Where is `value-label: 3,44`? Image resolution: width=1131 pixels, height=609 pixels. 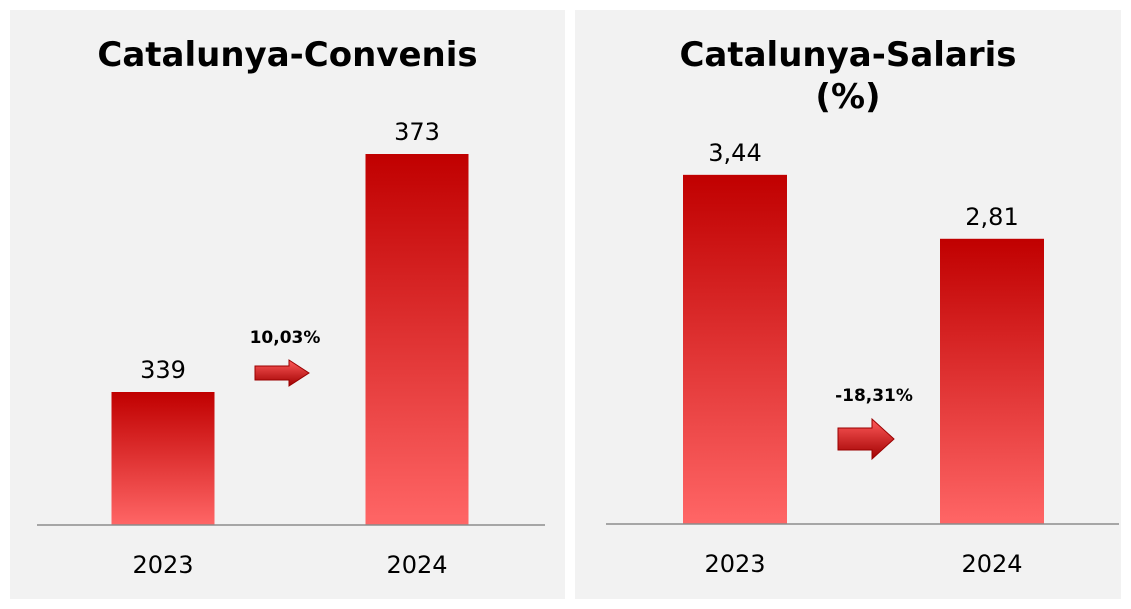
value-label: 3,44 is located at coordinates (734, 153).